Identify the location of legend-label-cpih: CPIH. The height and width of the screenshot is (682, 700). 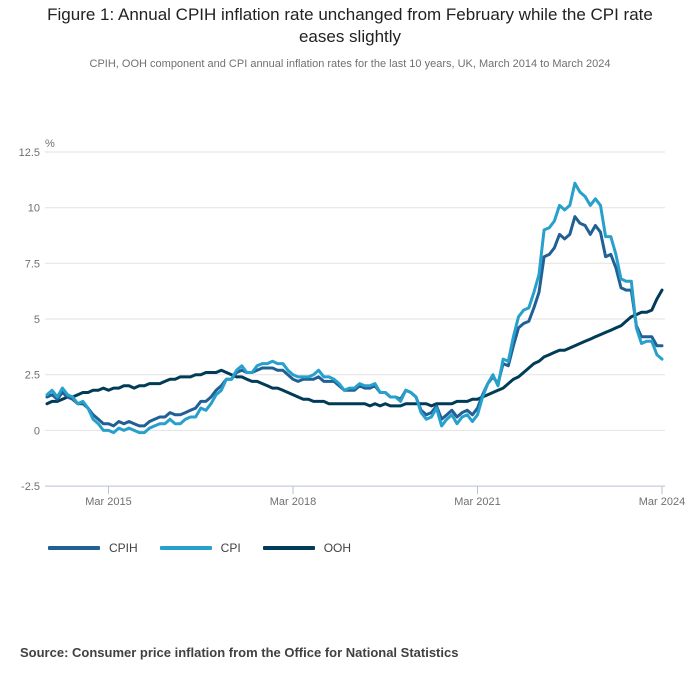
(123, 548).